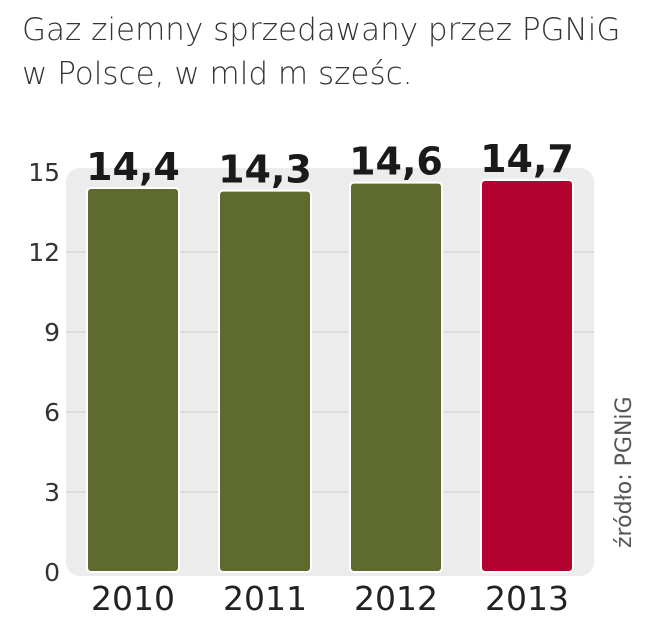  Describe the element at coordinates (52, 412) in the screenshot. I see `y-tick-label: 6` at that location.